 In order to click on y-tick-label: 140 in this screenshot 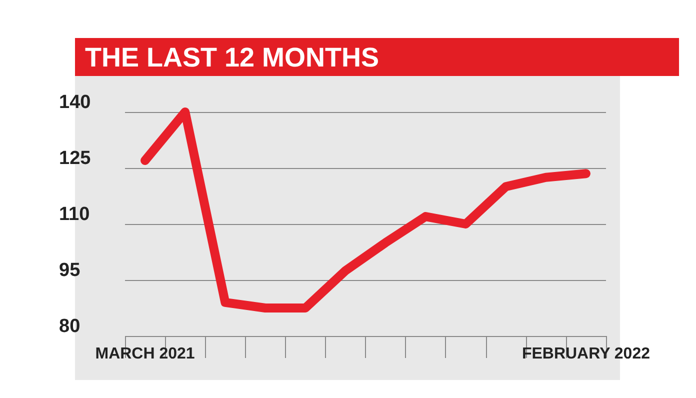, I will do `click(75, 102)`.